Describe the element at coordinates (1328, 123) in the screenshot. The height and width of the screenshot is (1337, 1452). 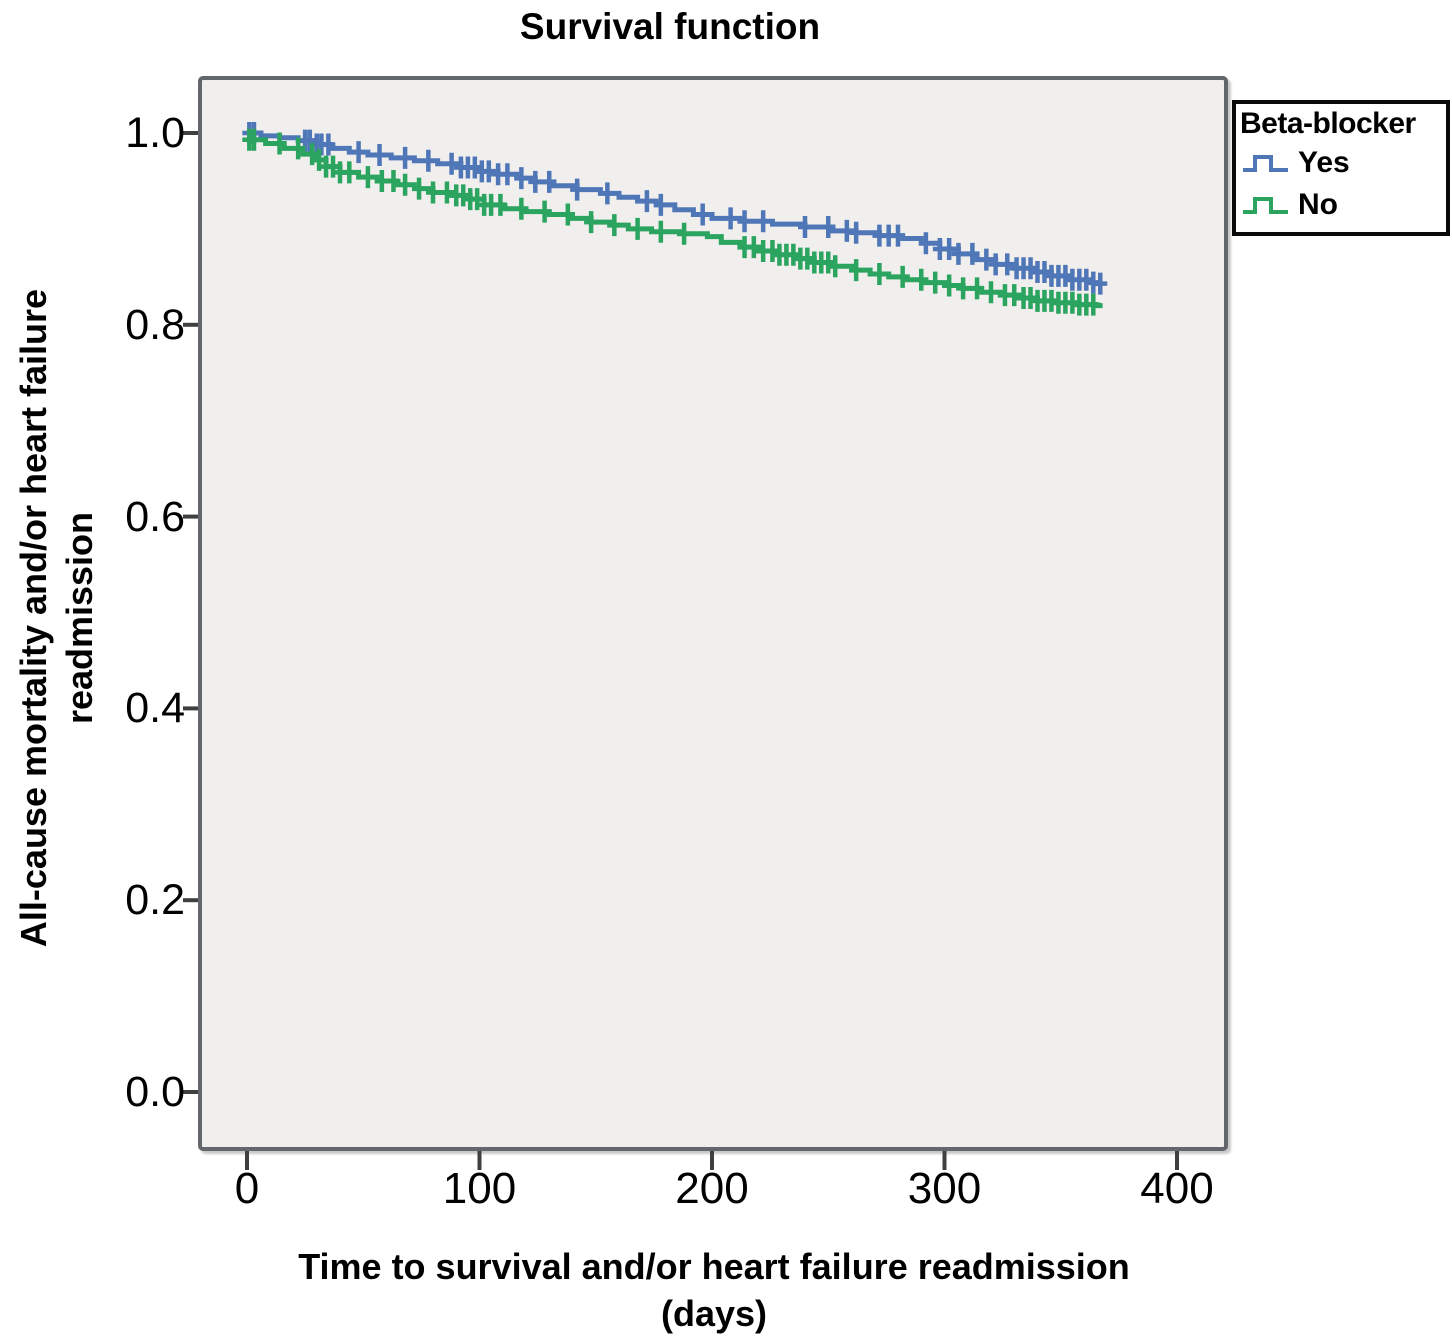
I see `legend-title: Beta-blocker` at that location.